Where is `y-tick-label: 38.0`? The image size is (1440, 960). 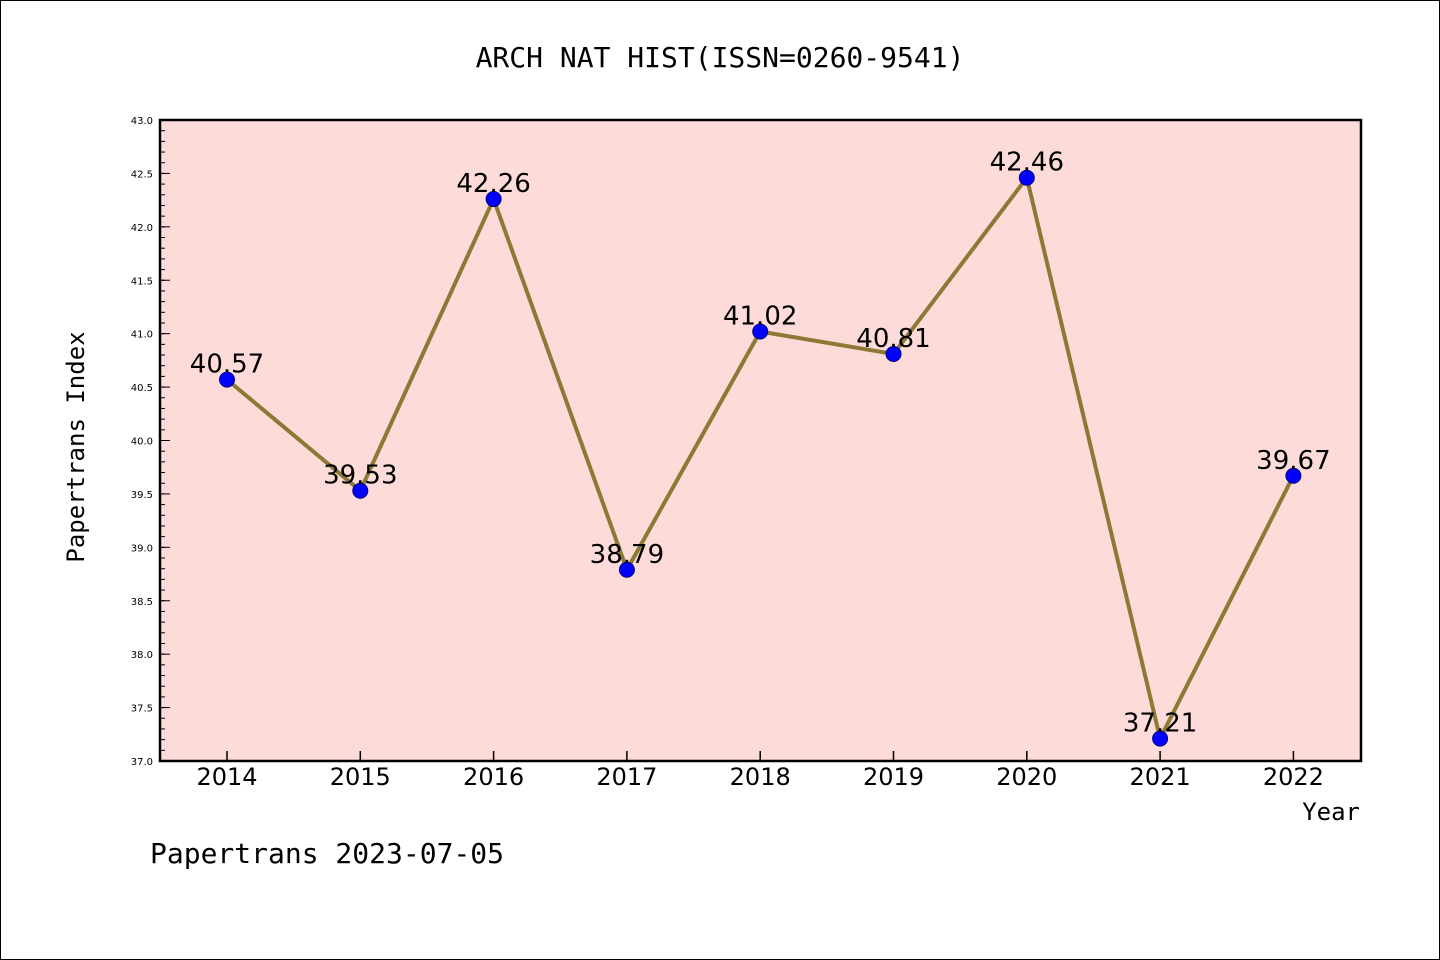
y-tick-label: 38.0 is located at coordinates (142, 655).